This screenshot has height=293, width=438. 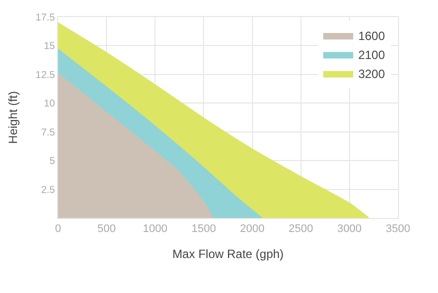 I want to click on y-tick-label: 7.5, so click(x=48, y=132).